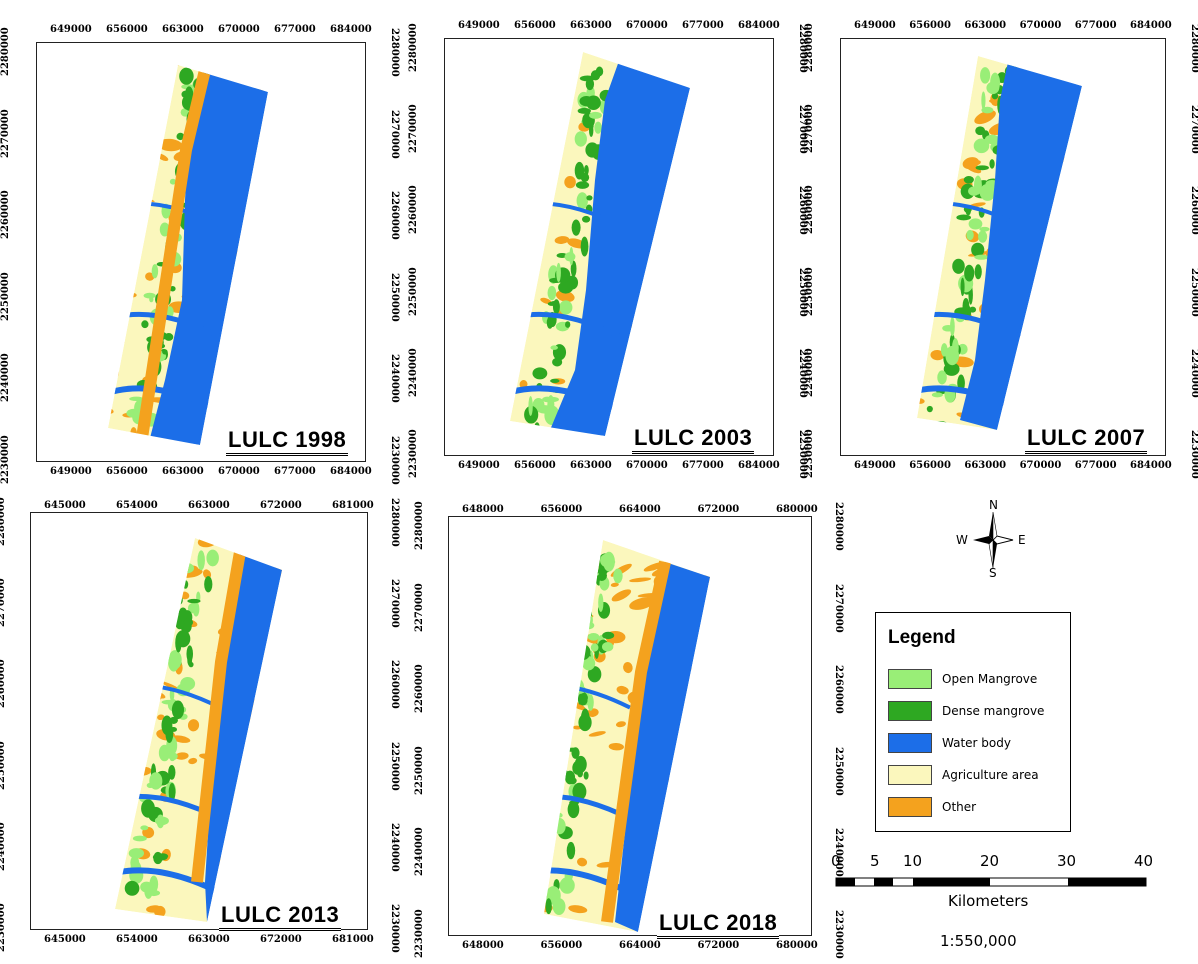 This screenshot has width=1198, height=964. What do you see at coordinates (913, 861) in the screenshot?
I see `scale-tick-label: 10` at bounding box center [913, 861].